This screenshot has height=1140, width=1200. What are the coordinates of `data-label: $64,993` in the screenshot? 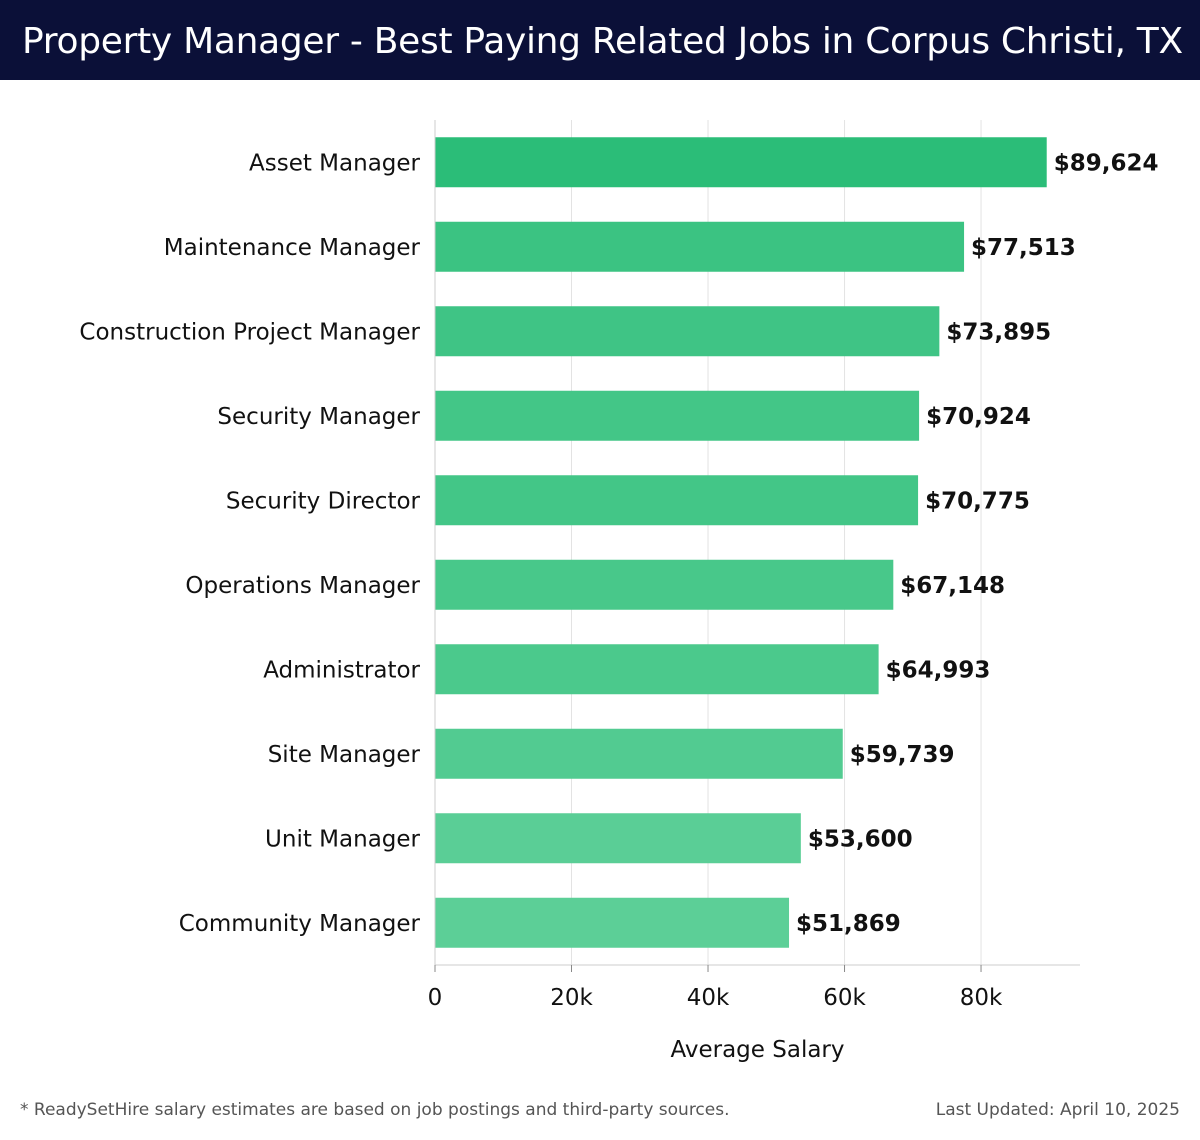 It's located at (938, 670).